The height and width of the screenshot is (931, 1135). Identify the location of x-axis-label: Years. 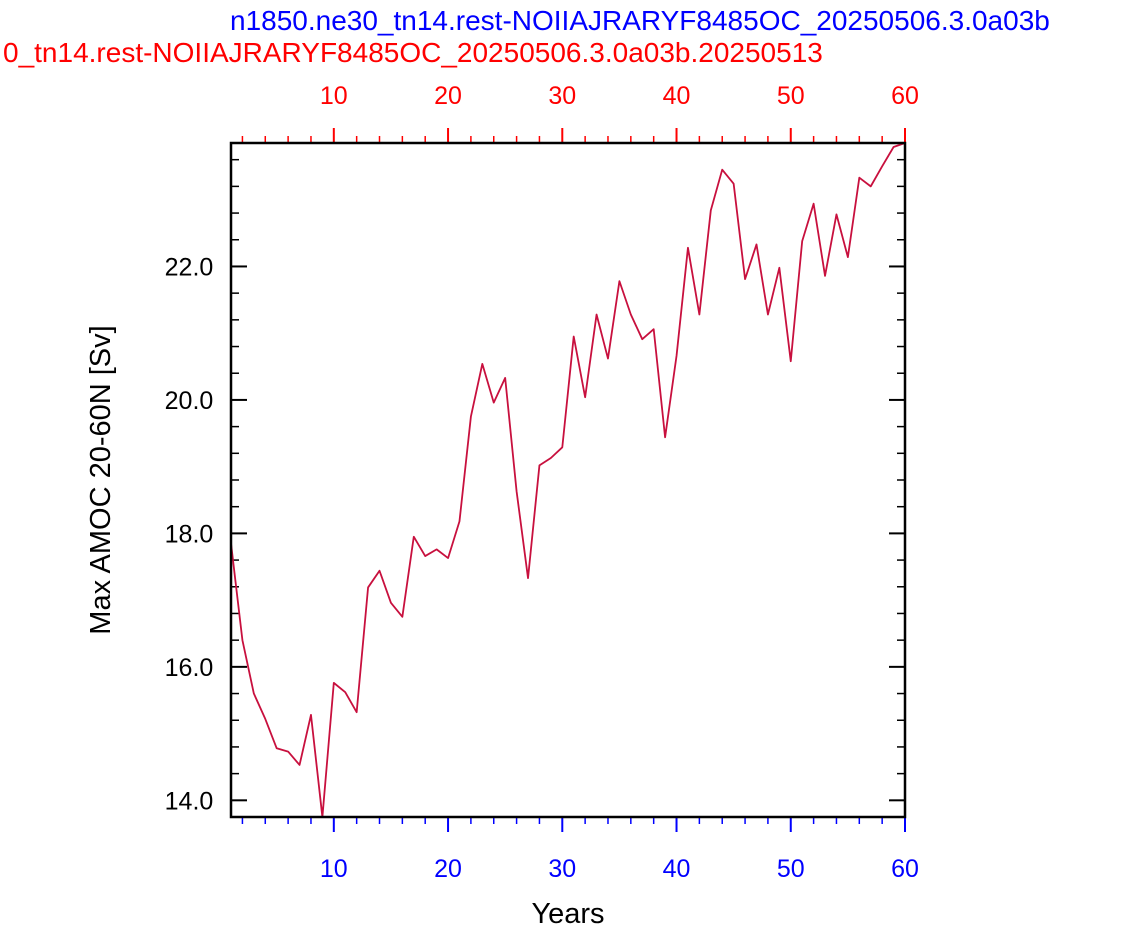
(567, 914).